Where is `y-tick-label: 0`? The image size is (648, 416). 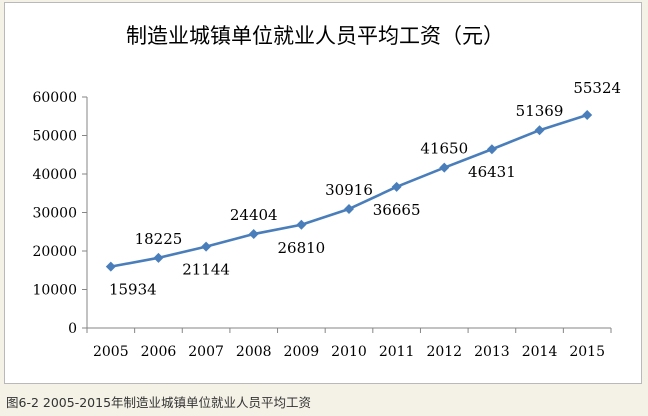
y-tick-label: 0 is located at coordinates (72, 329).